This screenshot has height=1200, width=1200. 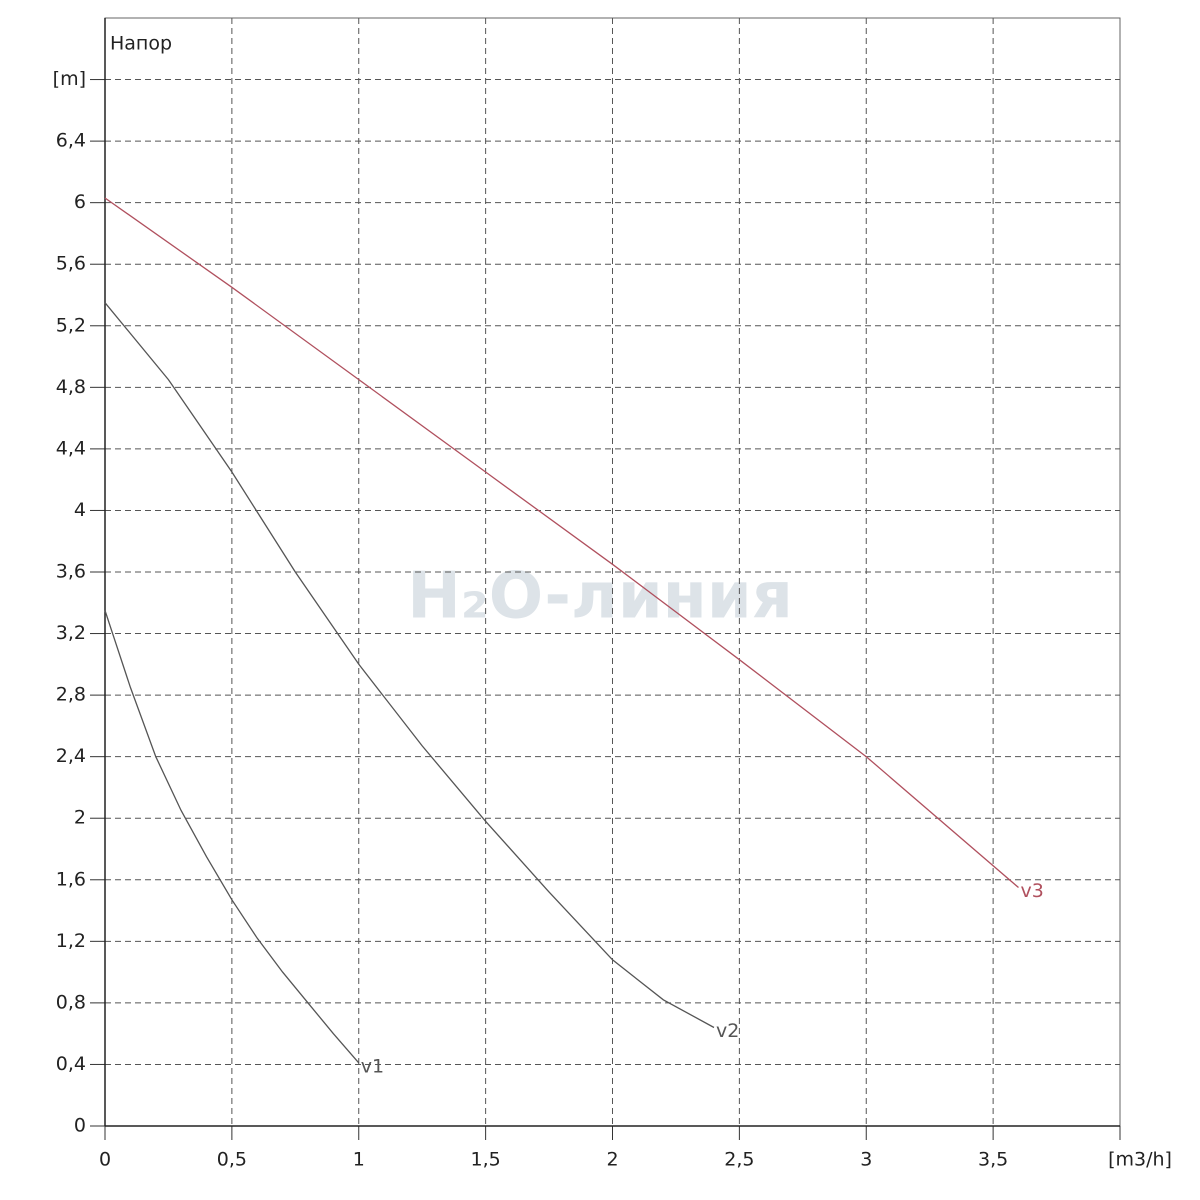 What do you see at coordinates (71, 879) in the screenshot?
I see `y-tick-label: 1,6` at bounding box center [71, 879].